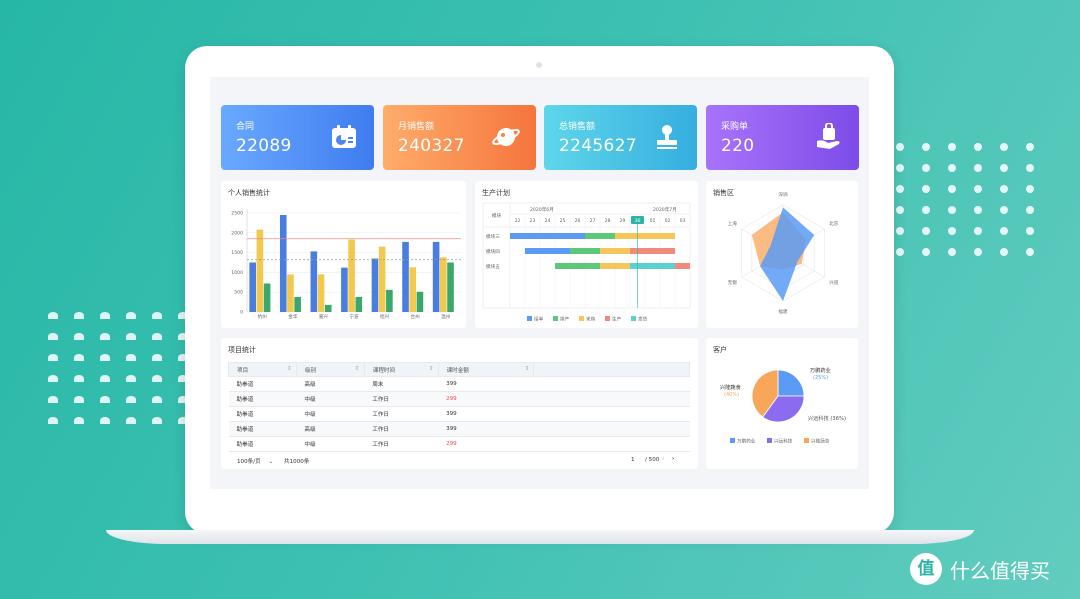 The height and width of the screenshot is (599, 1080). I want to click on laptop-base, so click(540, 537).